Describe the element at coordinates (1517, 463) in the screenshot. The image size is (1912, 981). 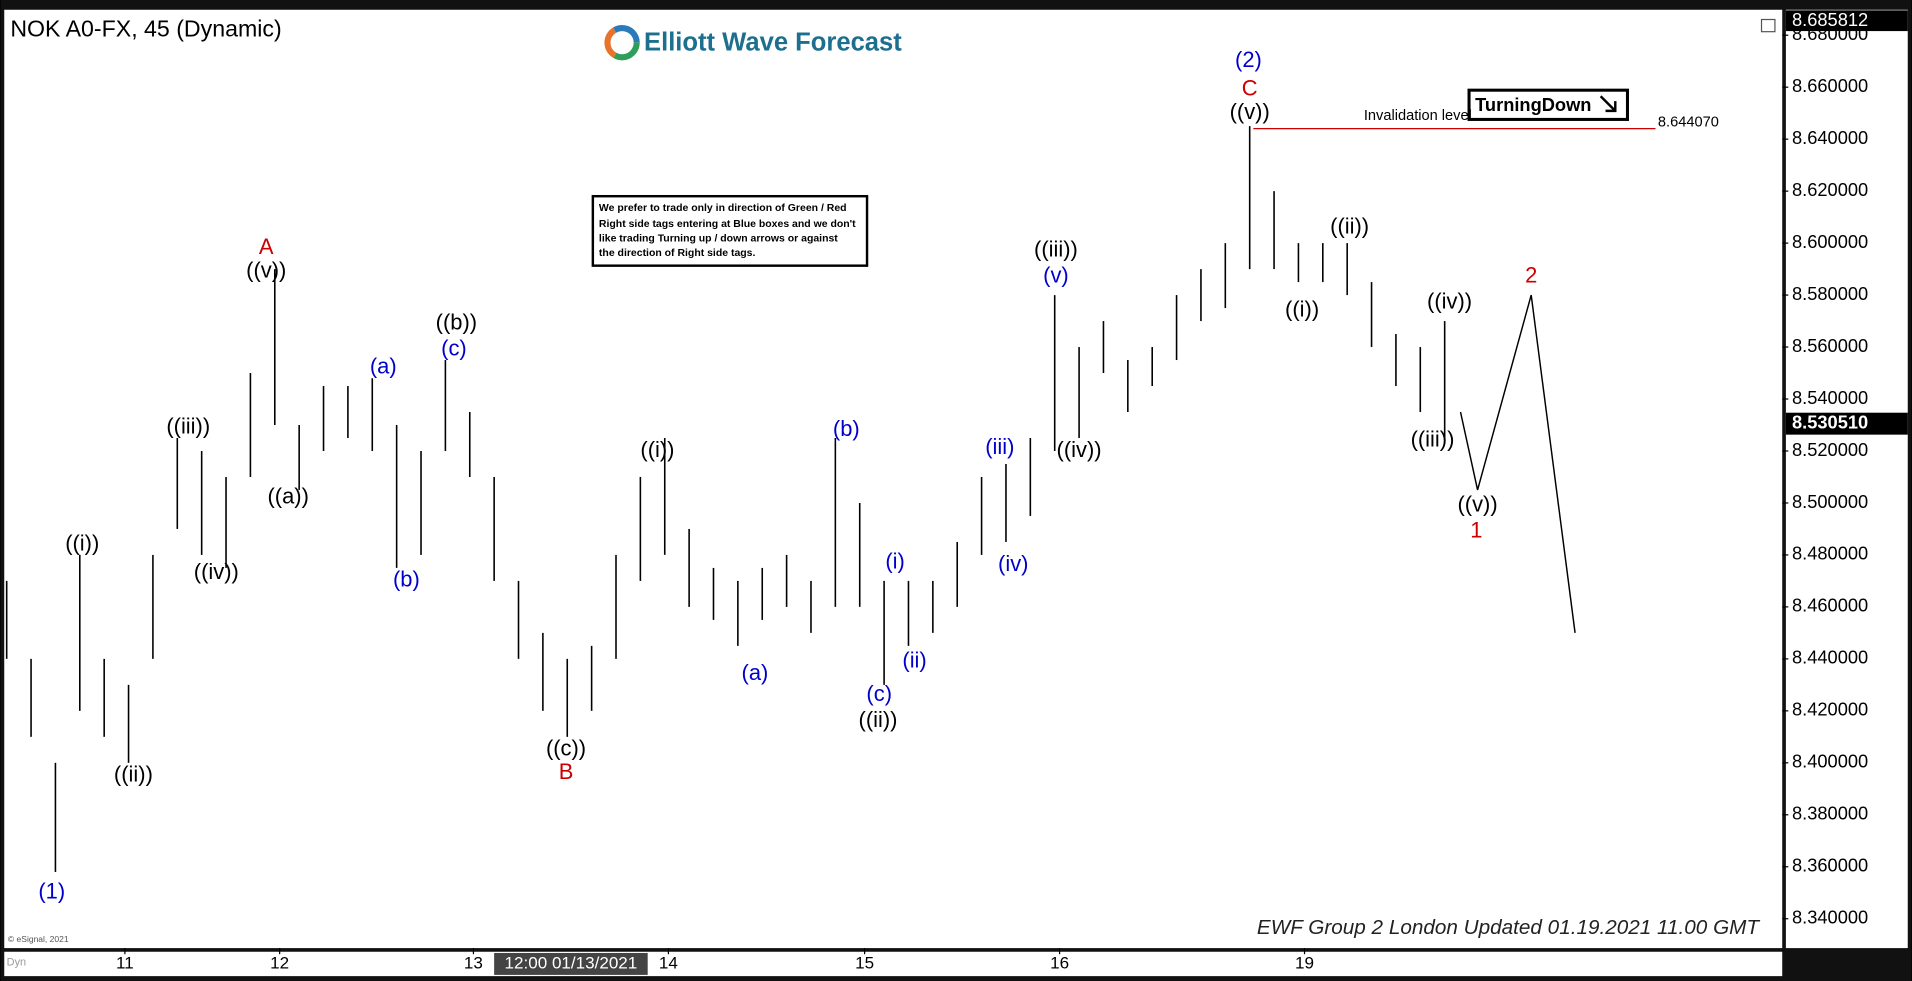
I see `projection-path` at that location.